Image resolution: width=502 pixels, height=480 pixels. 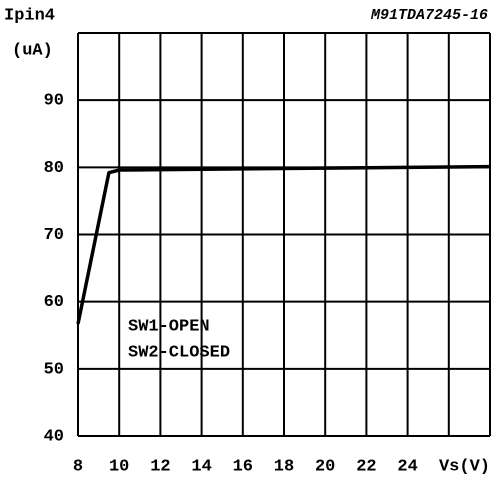 I want to click on annotation: SW1-OPEN, so click(x=169, y=326).